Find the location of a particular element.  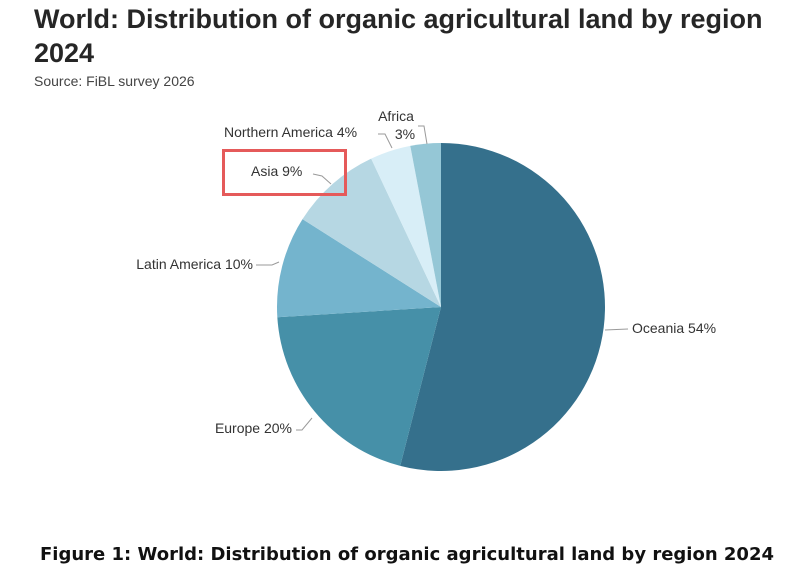

leader-oceania is located at coordinates (616, 329).